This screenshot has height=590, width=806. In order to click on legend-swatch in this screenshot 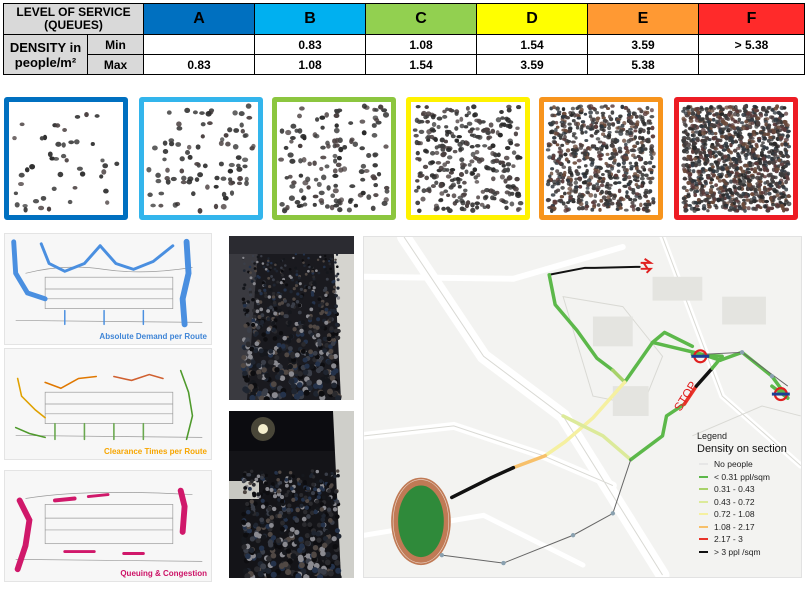, I will do `click(703, 501)`.